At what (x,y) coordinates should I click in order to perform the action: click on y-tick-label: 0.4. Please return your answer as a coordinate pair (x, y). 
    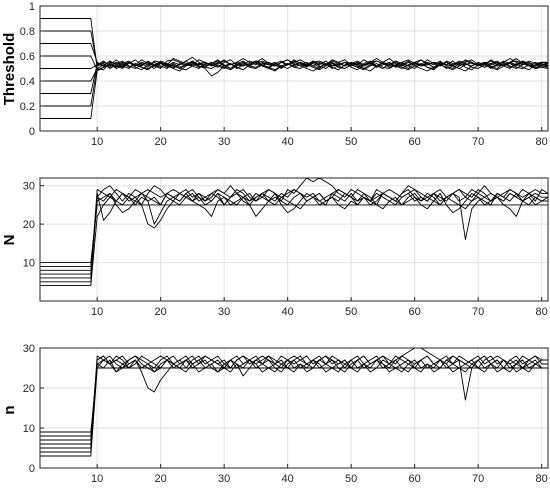
    Looking at the image, I should click on (27, 82).